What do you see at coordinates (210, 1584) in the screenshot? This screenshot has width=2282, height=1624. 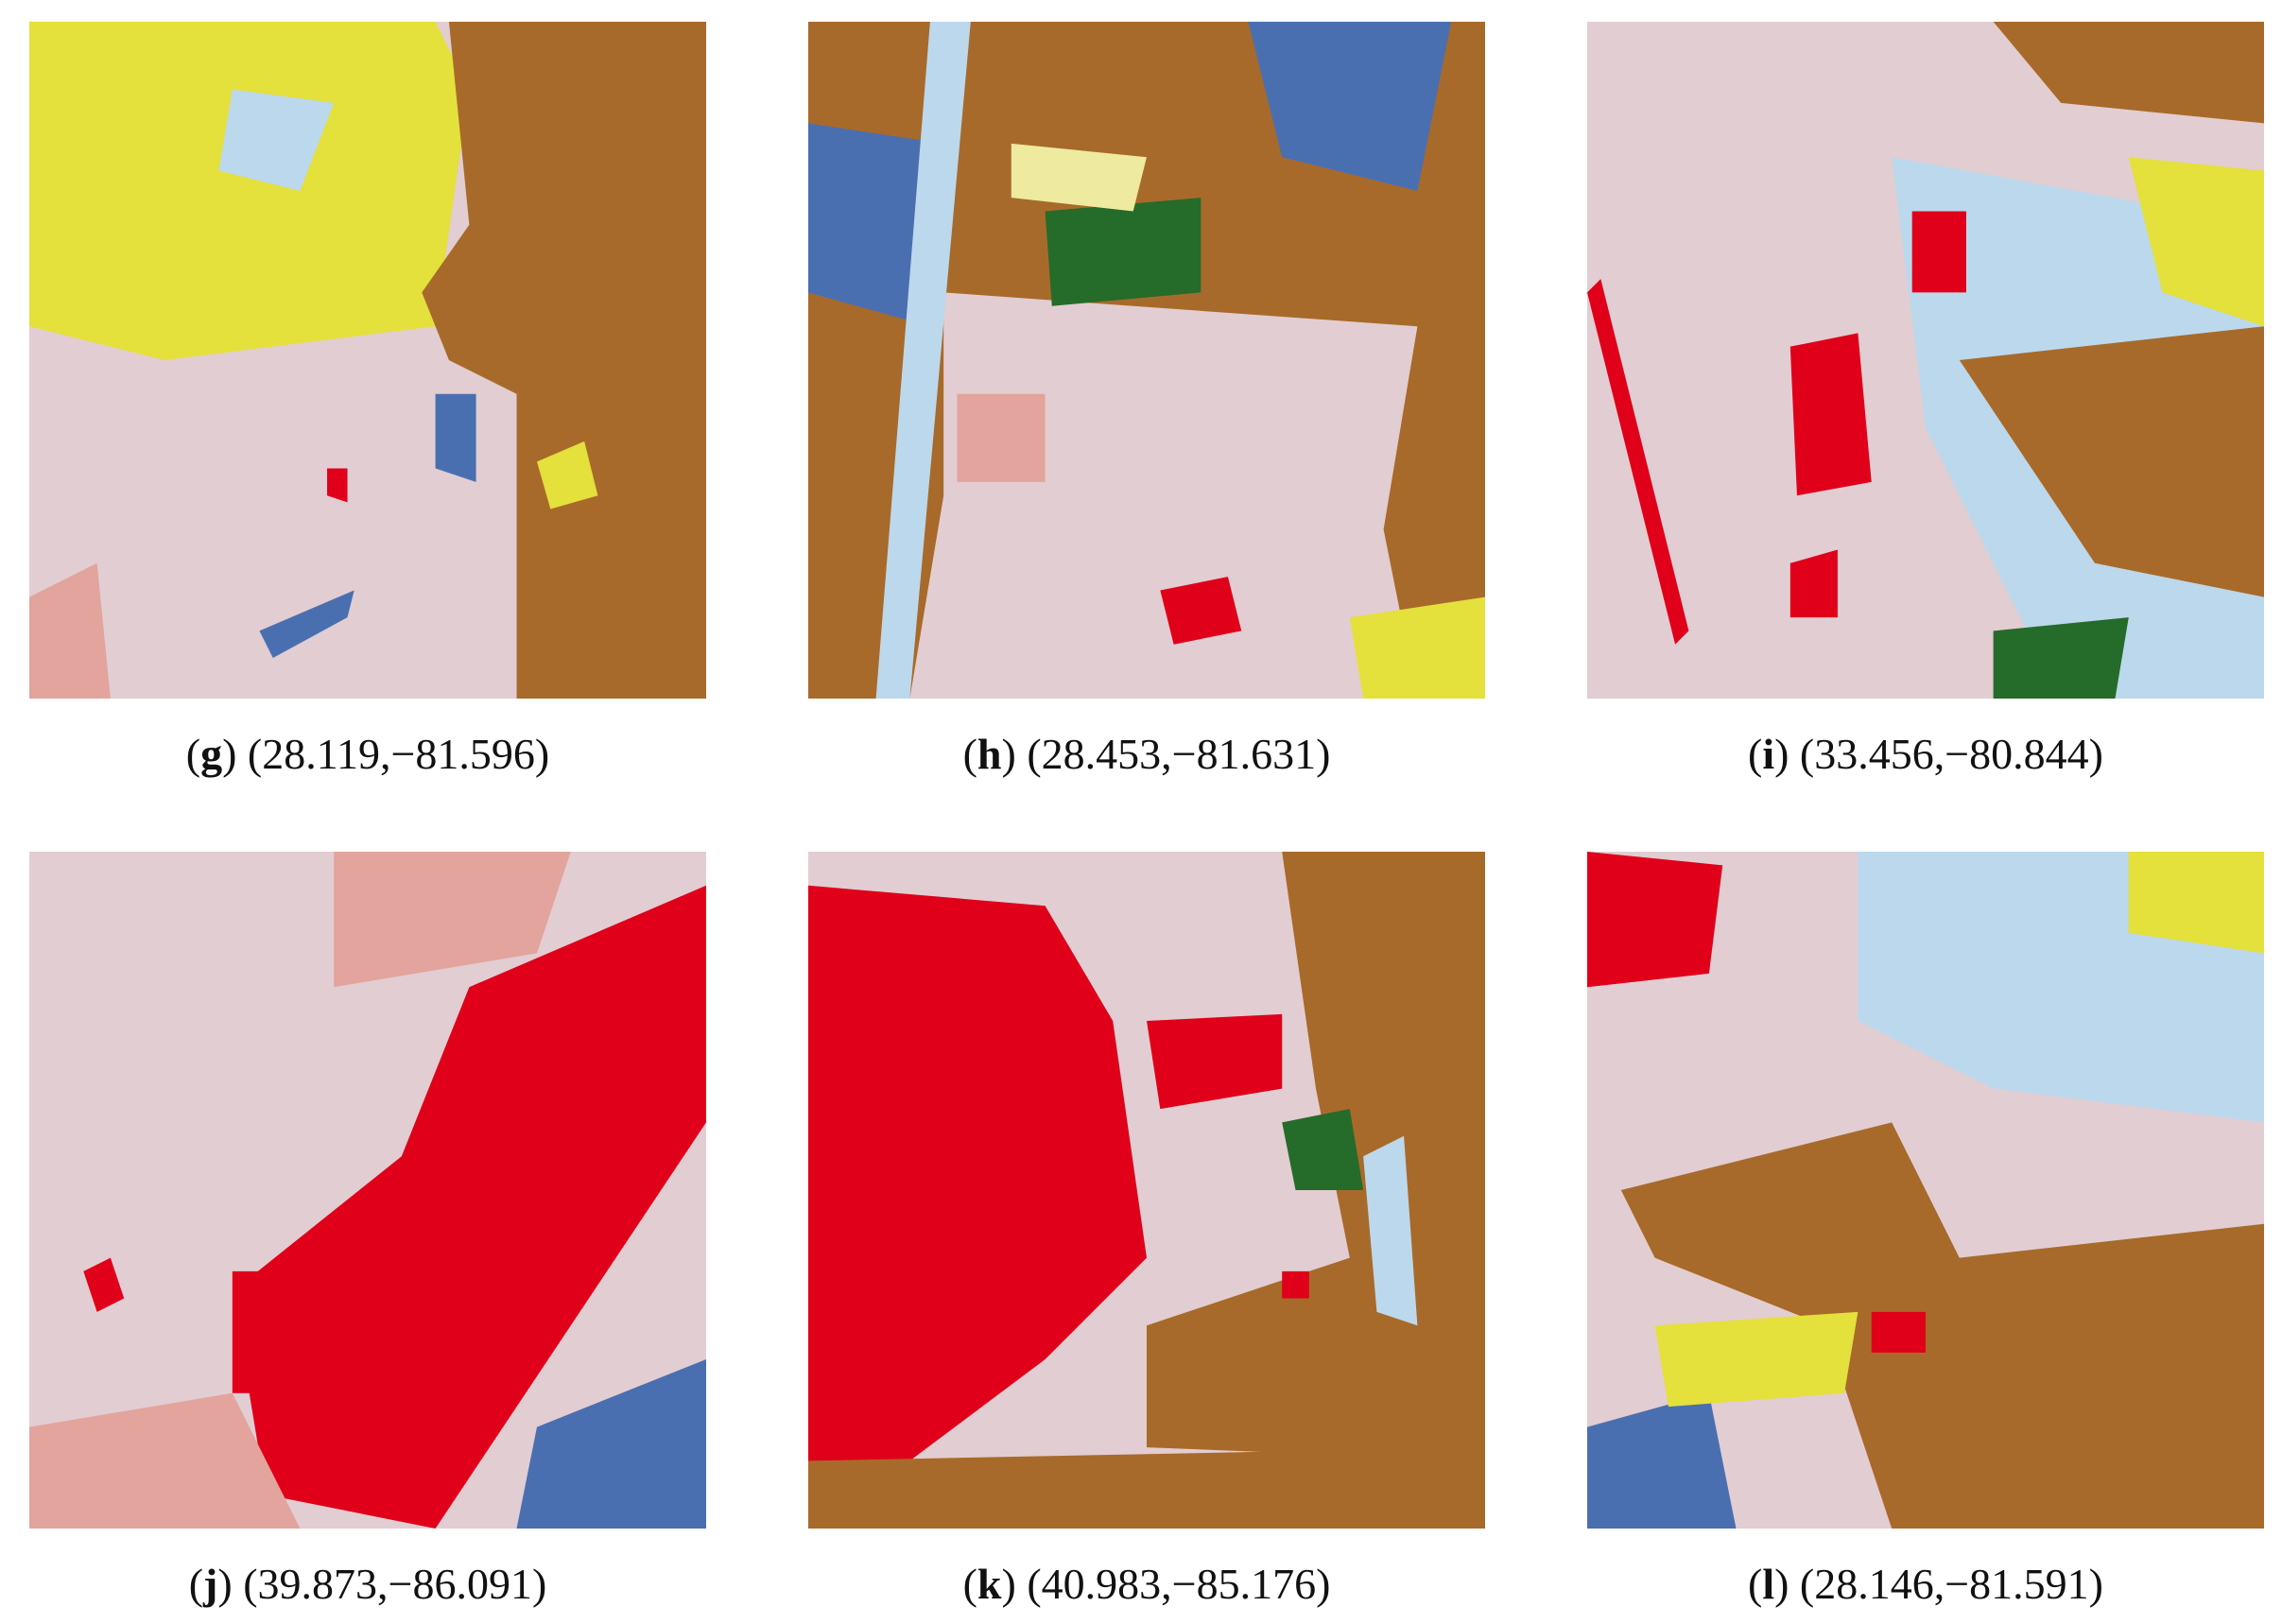 I see `panel-letter: j` at bounding box center [210, 1584].